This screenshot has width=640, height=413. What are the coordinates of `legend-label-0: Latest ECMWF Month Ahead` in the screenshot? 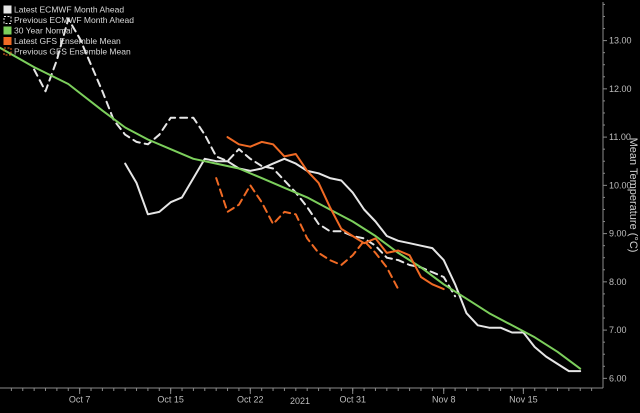 It's located at (69, 10).